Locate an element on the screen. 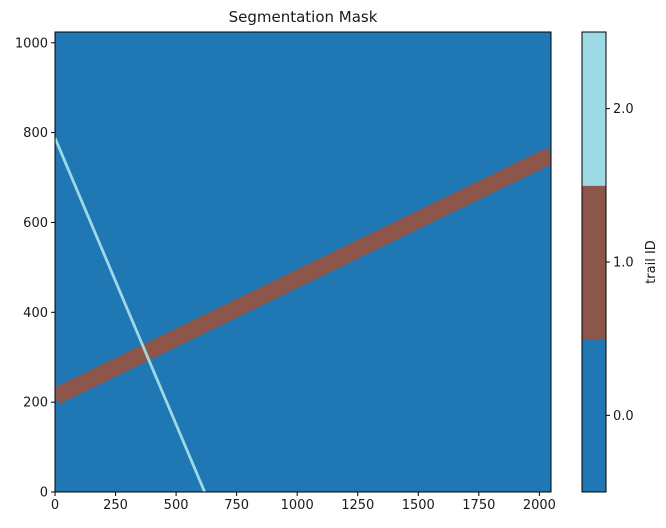  x-tick-label: 0 is located at coordinates (55, 505).